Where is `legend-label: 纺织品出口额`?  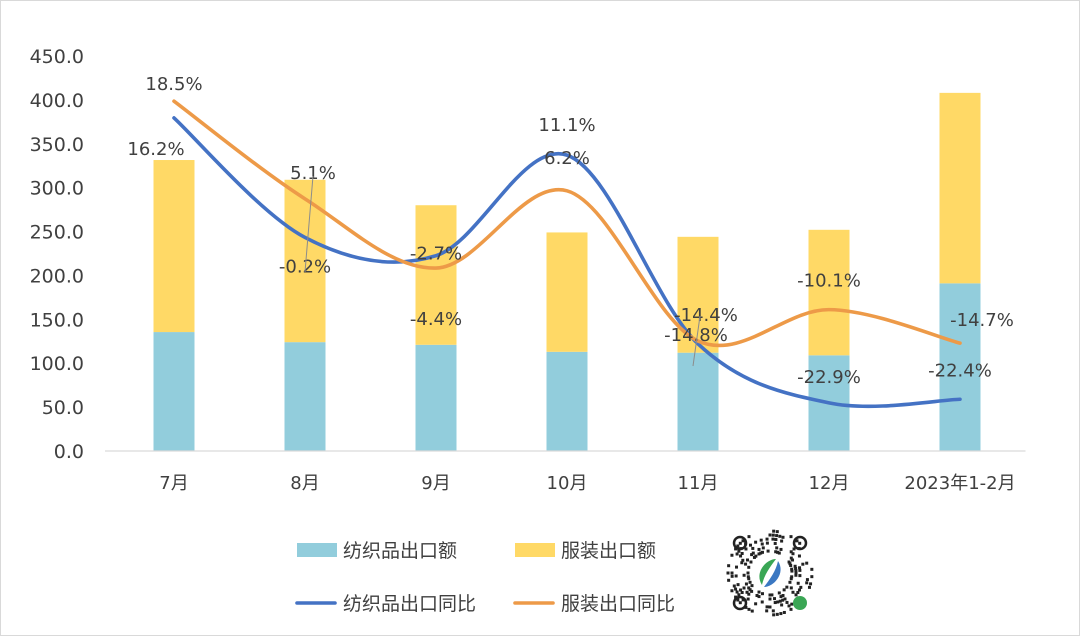 legend-label: 纺织品出口额 is located at coordinates (400, 551).